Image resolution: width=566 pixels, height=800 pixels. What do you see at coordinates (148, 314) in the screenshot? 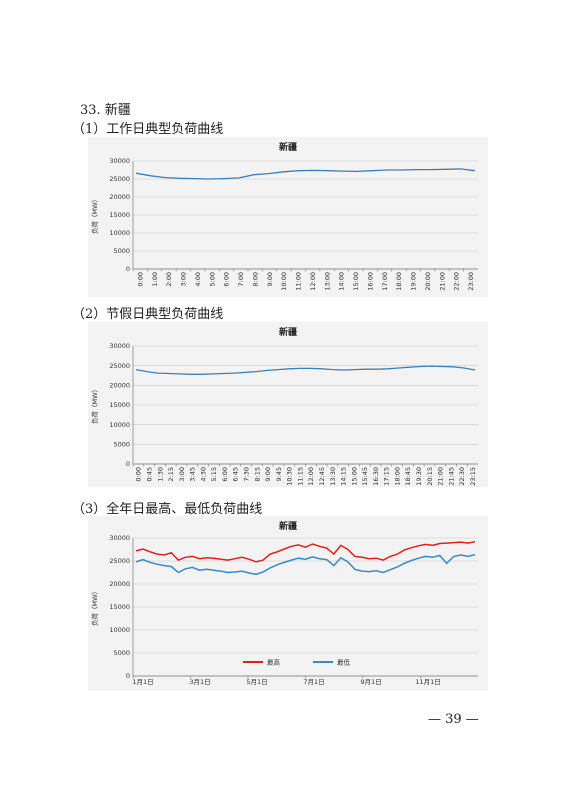
I see `subsection-label-holiday: （2）节假日典型负荷曲线` at bounding box center [148, 314].